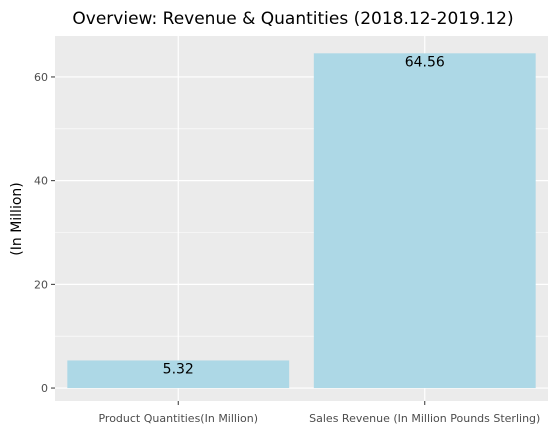 The image size is (559, 440). I want to click on x-tick-label: Product Quantities(In Million), so click(178, 418).